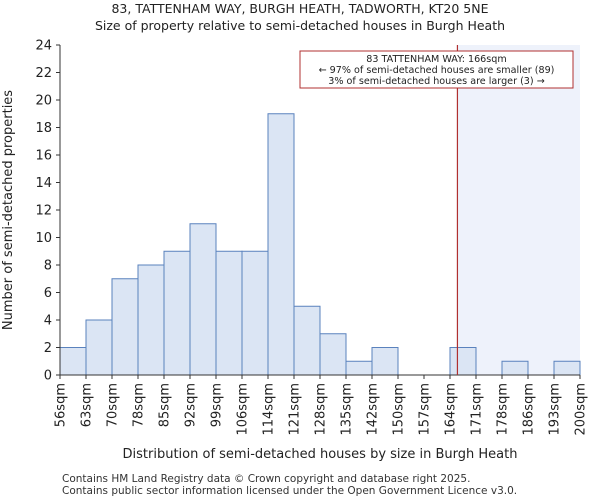 Image resolution: width=600 pixels, height=500 pixels. What do you see at coordinates (321, 409) in the screenshot?
I see `x-tick-label: 128sqm` at bounding box center [321, 409].